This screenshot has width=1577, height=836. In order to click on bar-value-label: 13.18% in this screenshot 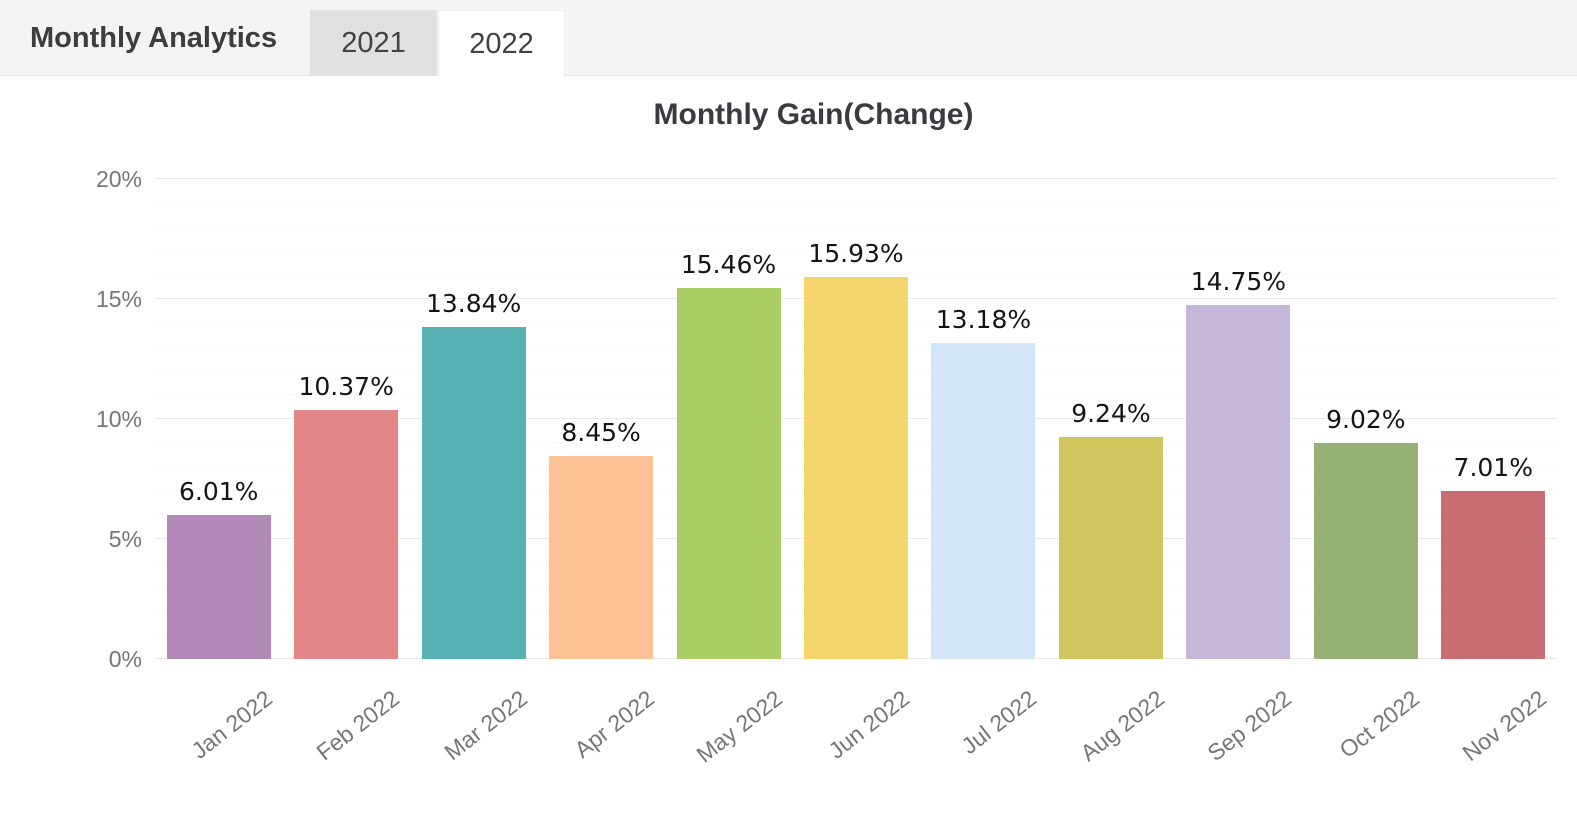, I will do `click(983, 319)`.